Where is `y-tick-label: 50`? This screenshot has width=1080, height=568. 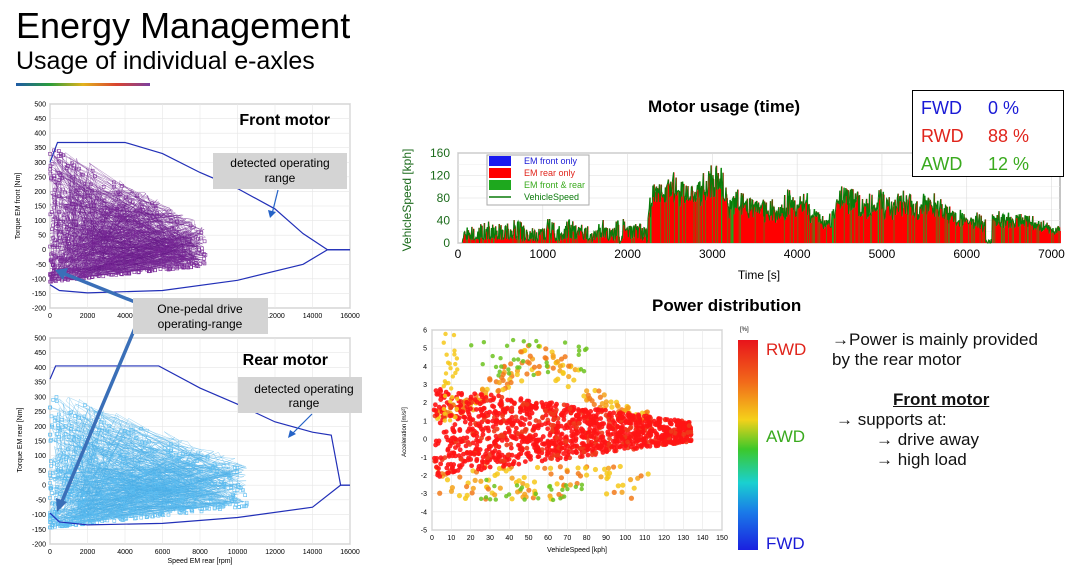 y-tick-label: 50 is located at coordinates (42, 471).